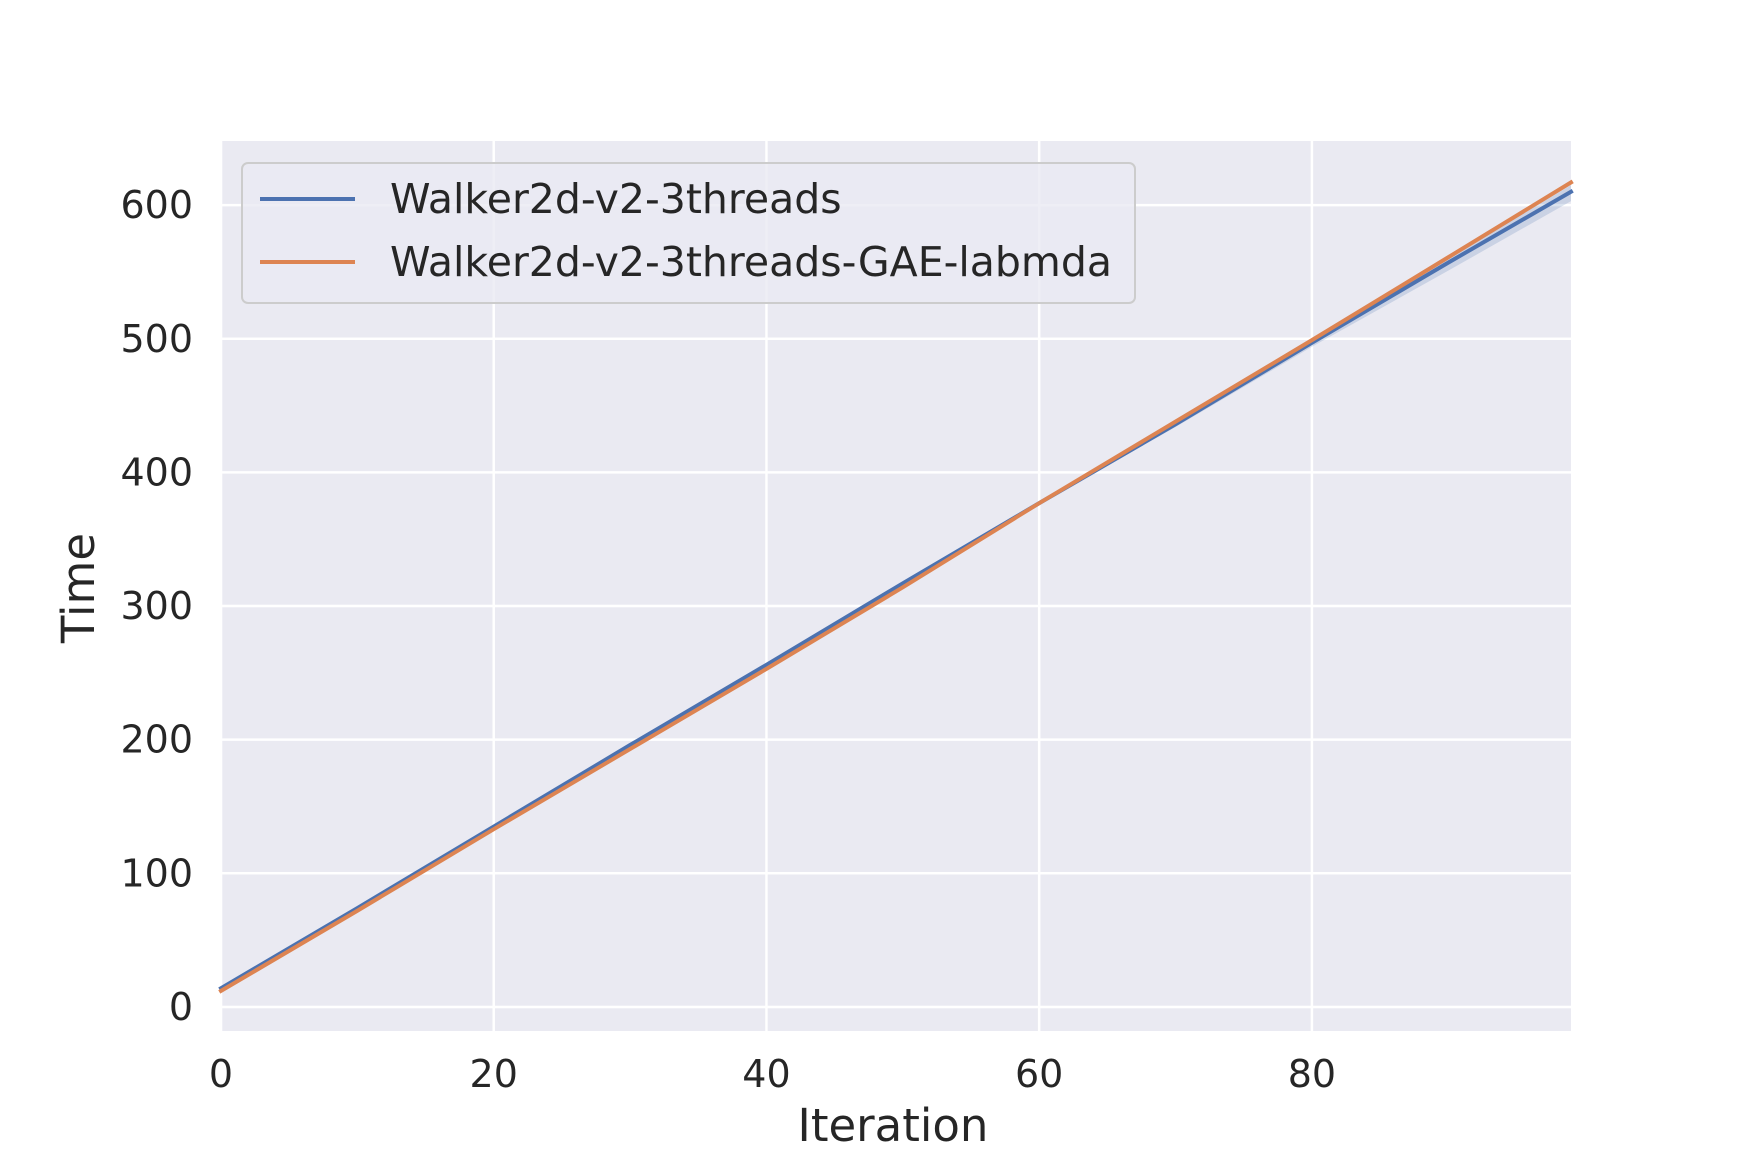  I want to click on y-tick-label: 100, so click(156, 873).